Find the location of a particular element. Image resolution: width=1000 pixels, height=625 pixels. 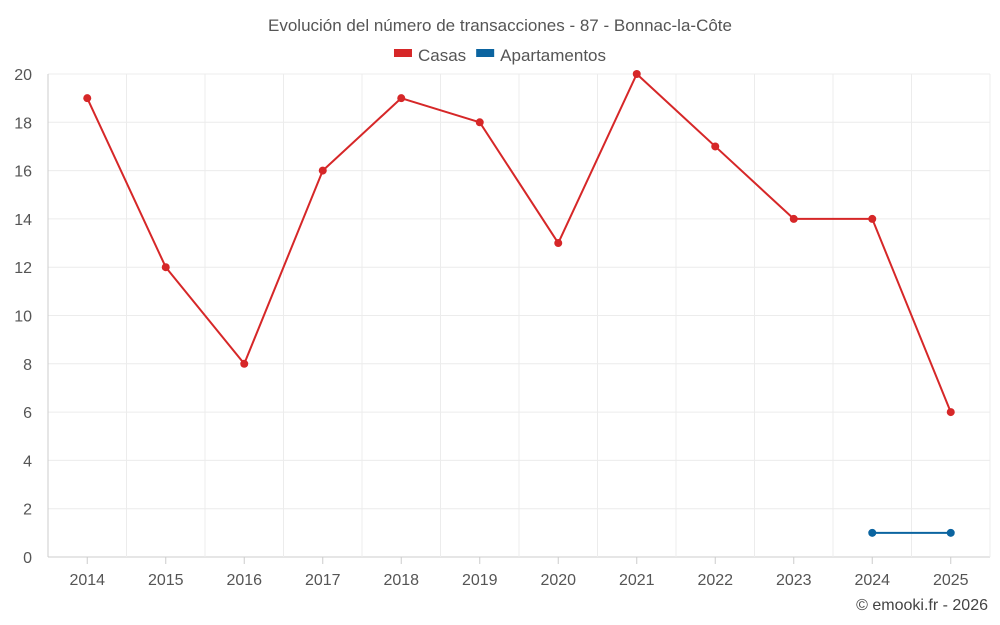

legend: Casas Apartamentos is located at coordinates (499, 55).